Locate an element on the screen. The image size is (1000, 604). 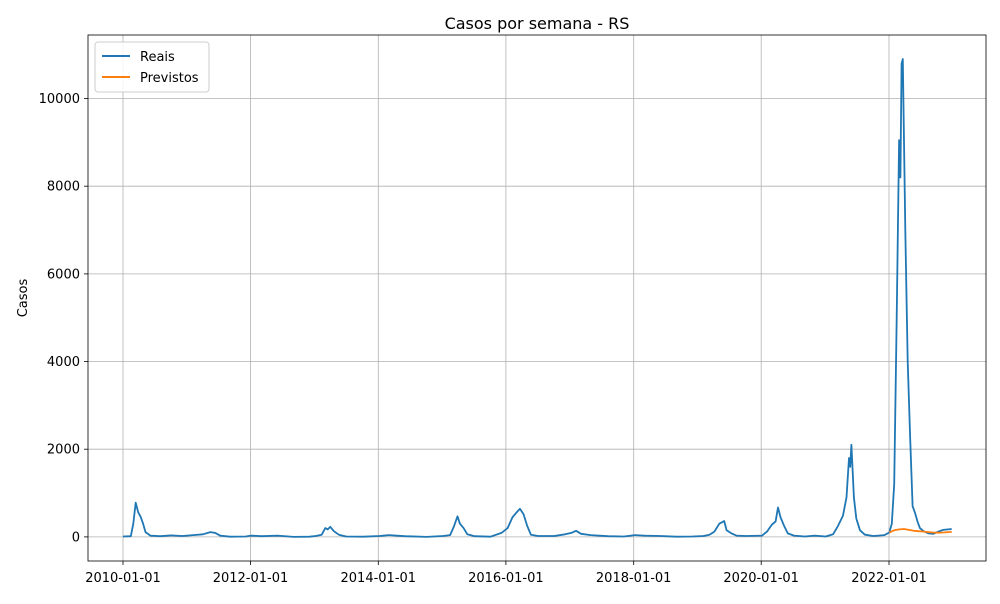
legend: Reais Previstos is located at coordinates (152, 67).